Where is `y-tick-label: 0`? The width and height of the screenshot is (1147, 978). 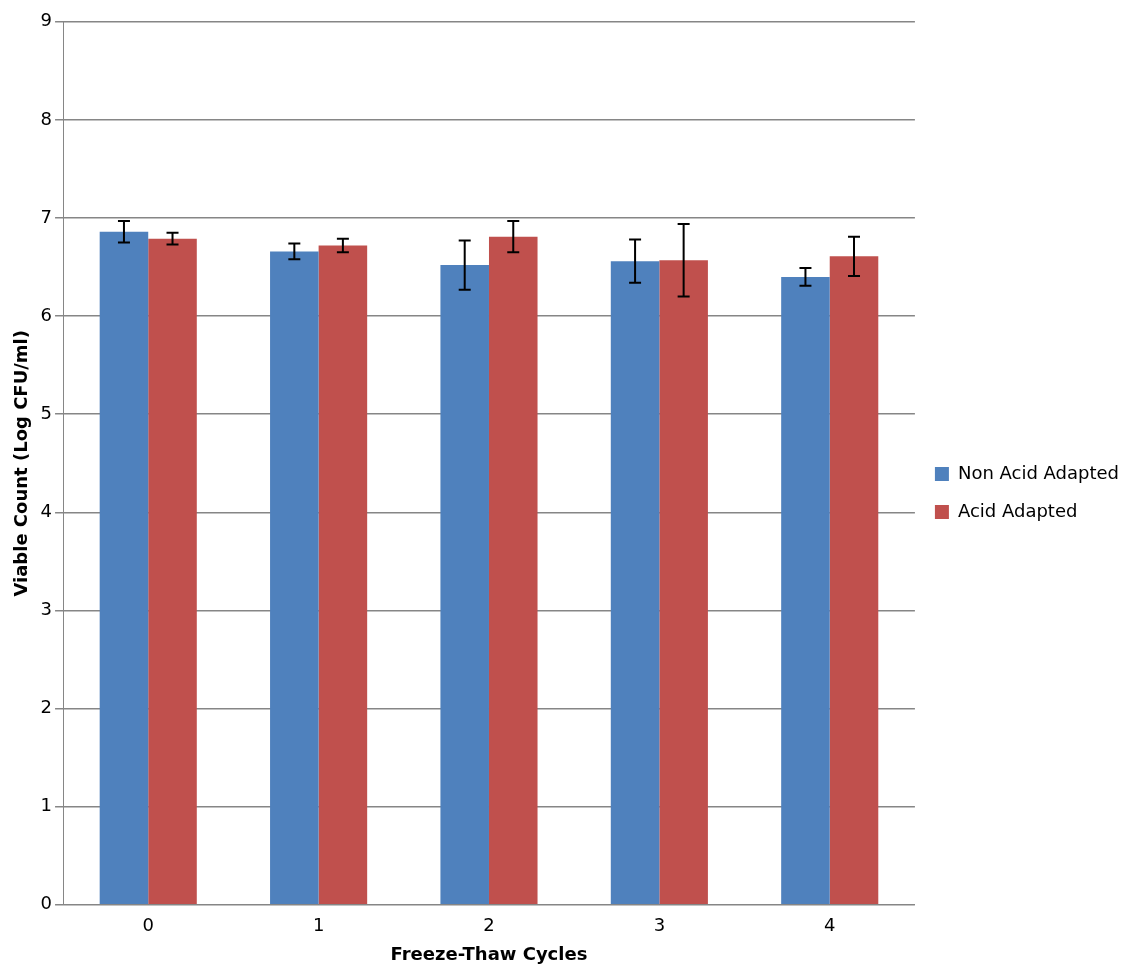
y-tick-label: 0 is located at coordinates (46, 903).